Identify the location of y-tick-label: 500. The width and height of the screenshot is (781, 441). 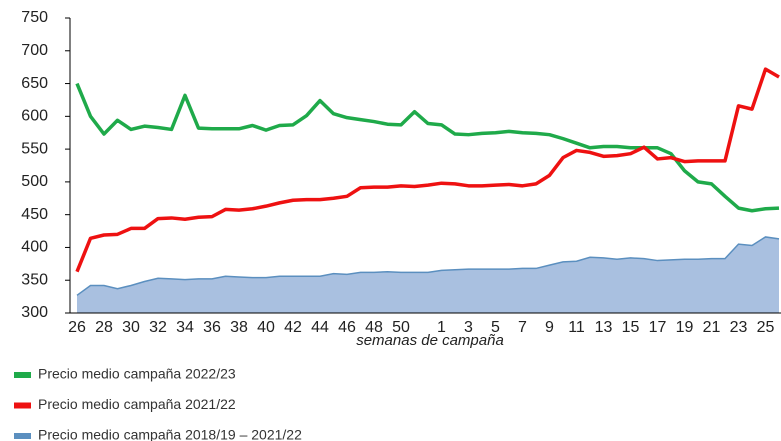
(34, 181).